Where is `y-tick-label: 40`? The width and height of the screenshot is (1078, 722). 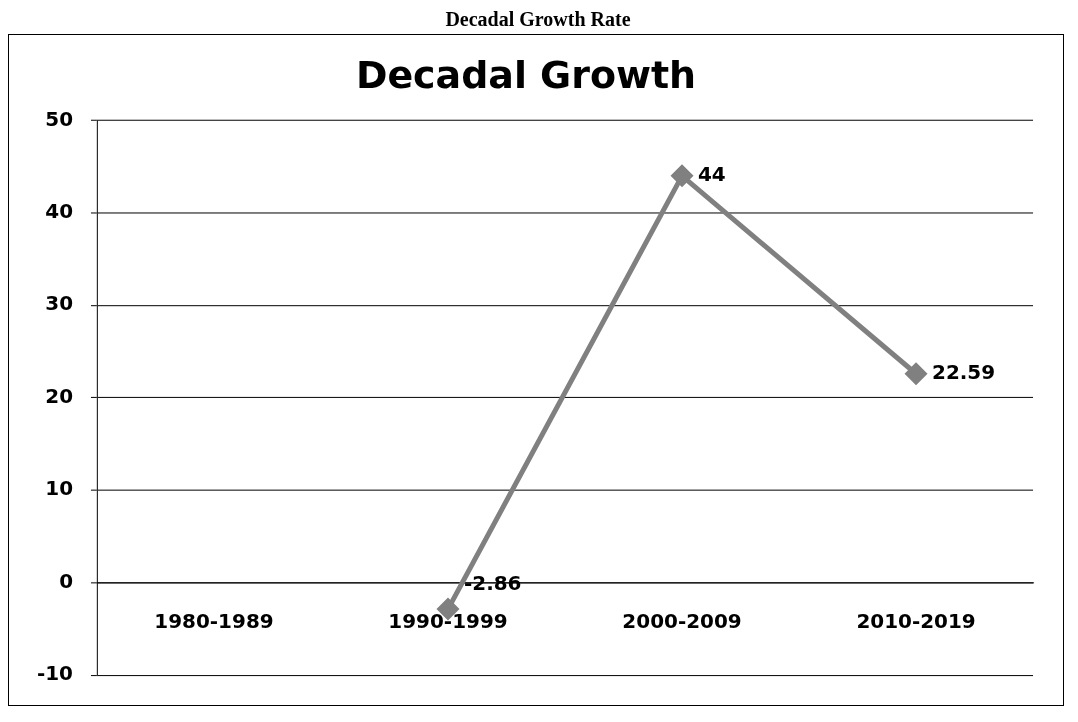 y-tick-label: 40 is located at coordinates (59, 211).